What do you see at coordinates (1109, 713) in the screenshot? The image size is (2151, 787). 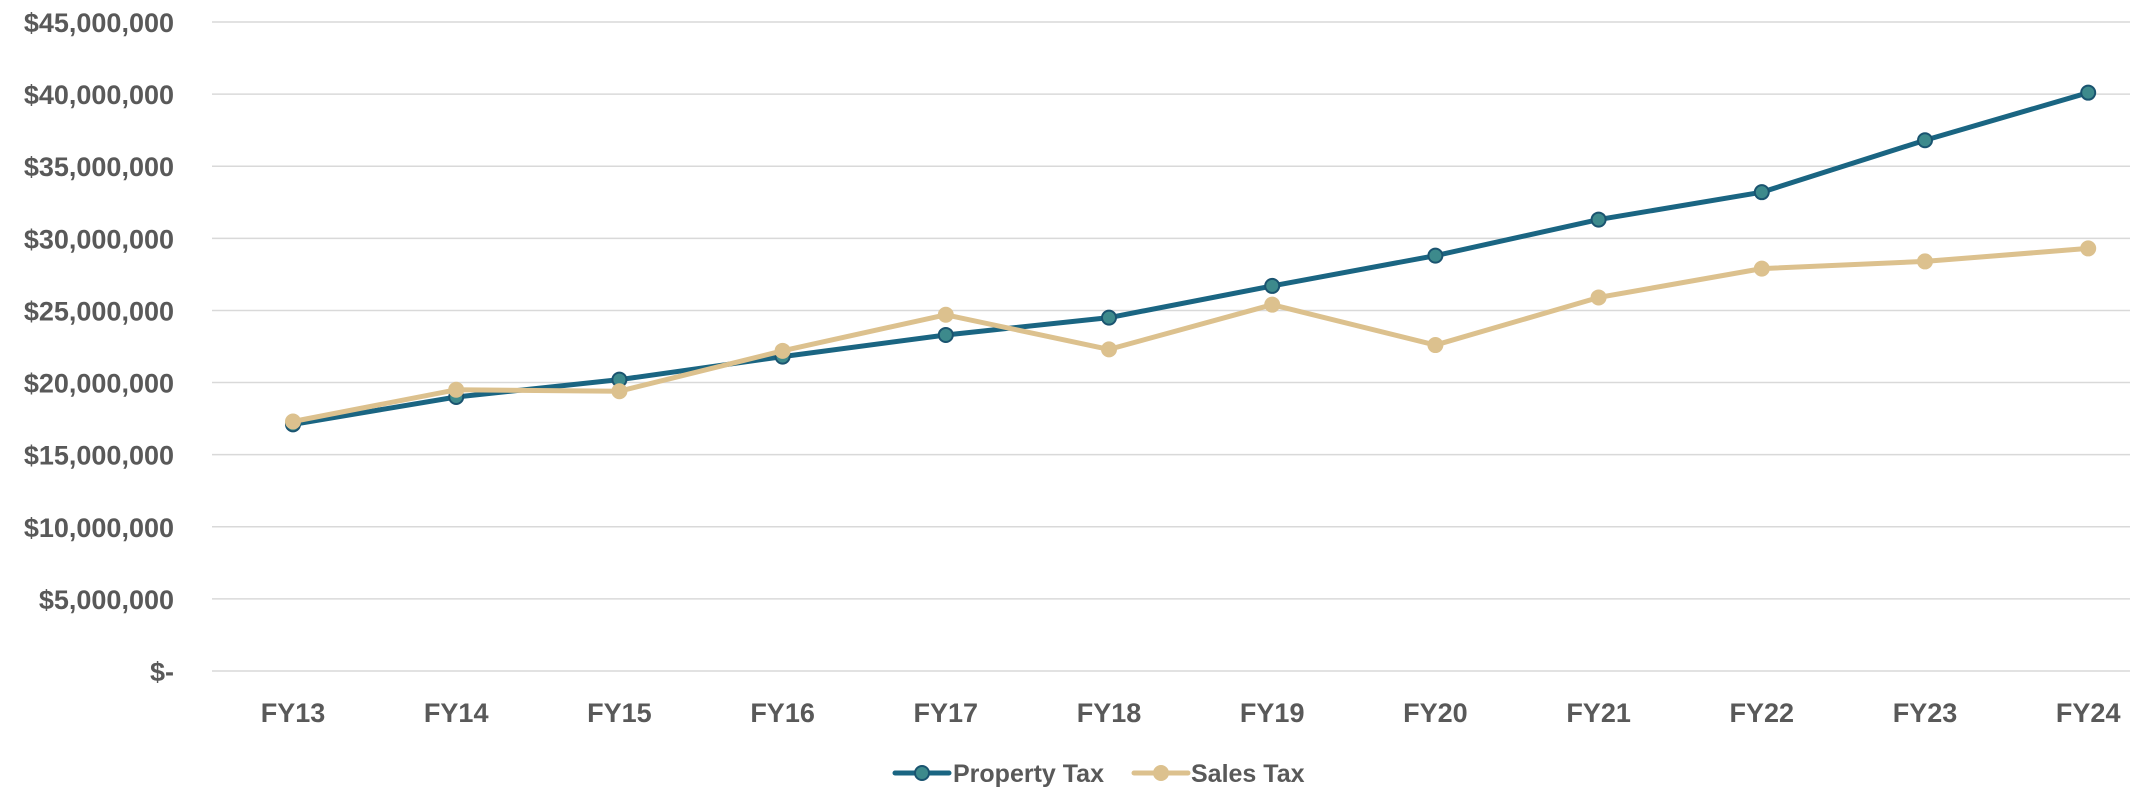 I see `x-tick-label: FY18` at bounding box center [1109, 713].